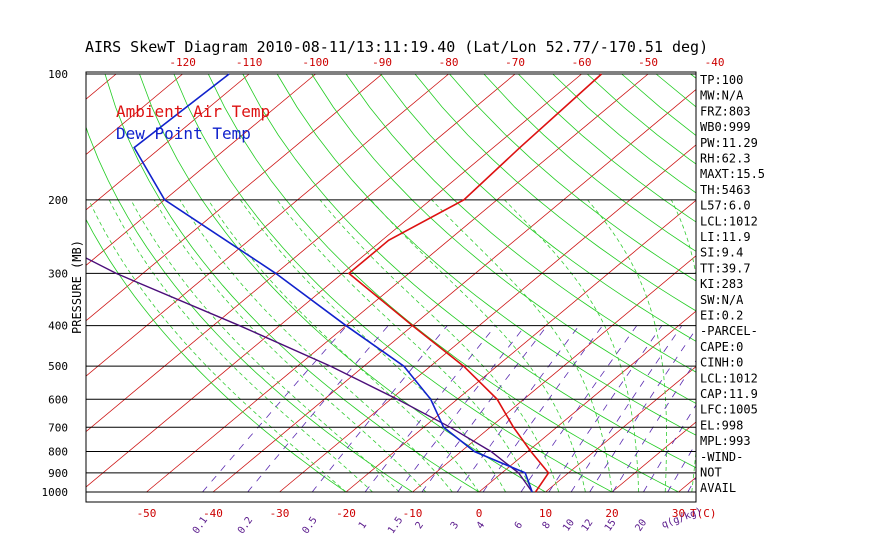  I want to click on bottom-temp-tick-label: -50, so click(147, 513).